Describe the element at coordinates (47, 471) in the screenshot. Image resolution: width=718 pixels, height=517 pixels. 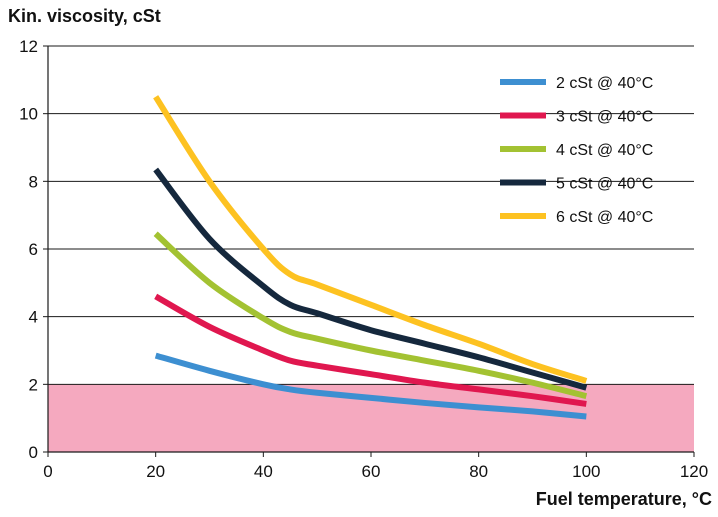
I see `x-tick-label: 0` at that location.